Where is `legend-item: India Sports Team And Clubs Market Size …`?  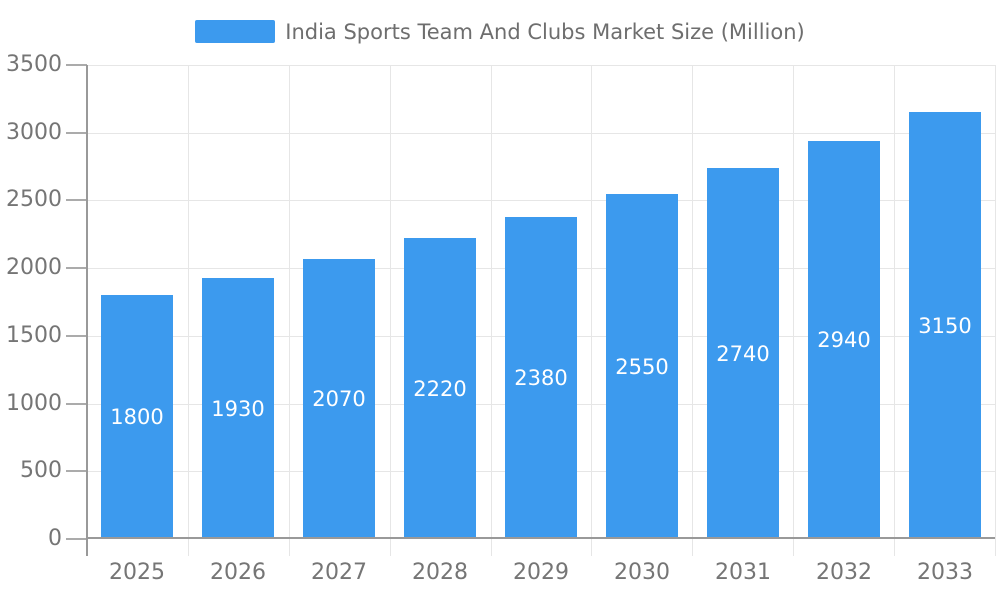
legend-item: India Sports Team And Clubs Market Size … is located at coordinates (500, 31).